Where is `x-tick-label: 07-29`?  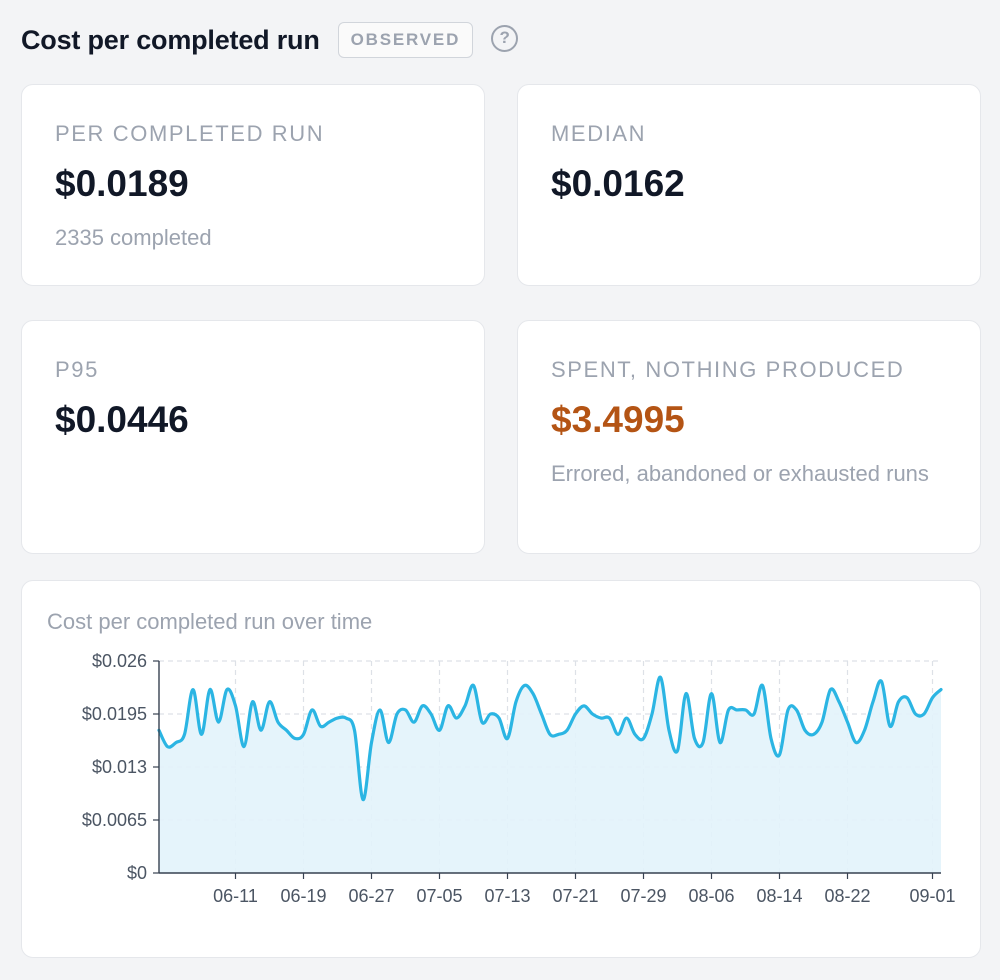
x-tick-label: 07-29 is located at coordinates (643, 896).